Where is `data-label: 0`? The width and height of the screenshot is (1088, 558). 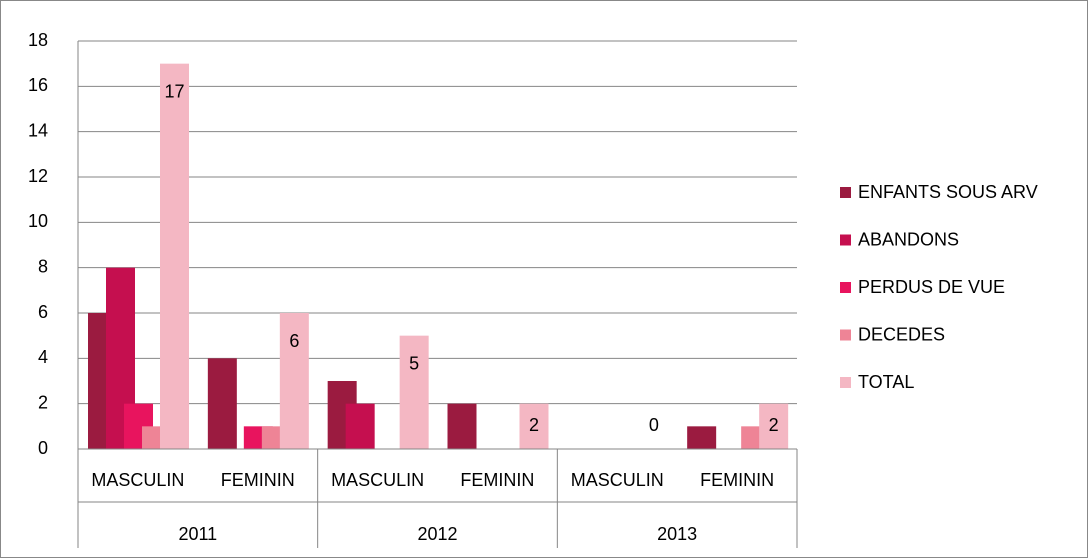
data-label: 0 is located at coordinates (654, 425).